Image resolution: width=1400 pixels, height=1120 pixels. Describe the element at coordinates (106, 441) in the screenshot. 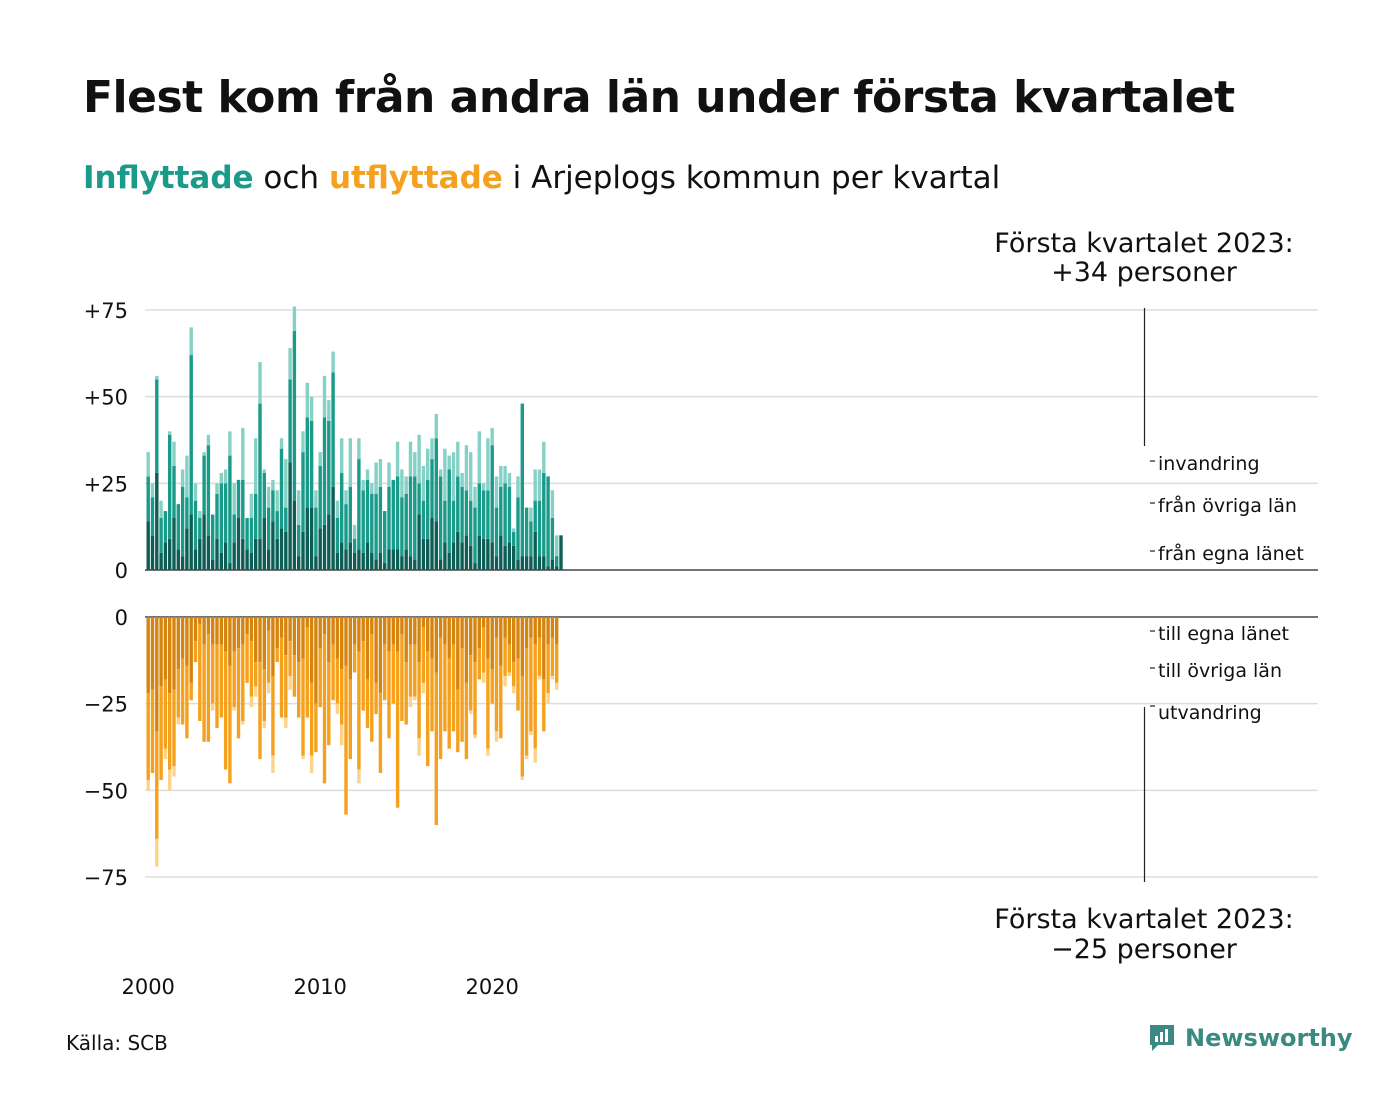

I see `top-y-axis: 0 +25 +50 +75` at that location.